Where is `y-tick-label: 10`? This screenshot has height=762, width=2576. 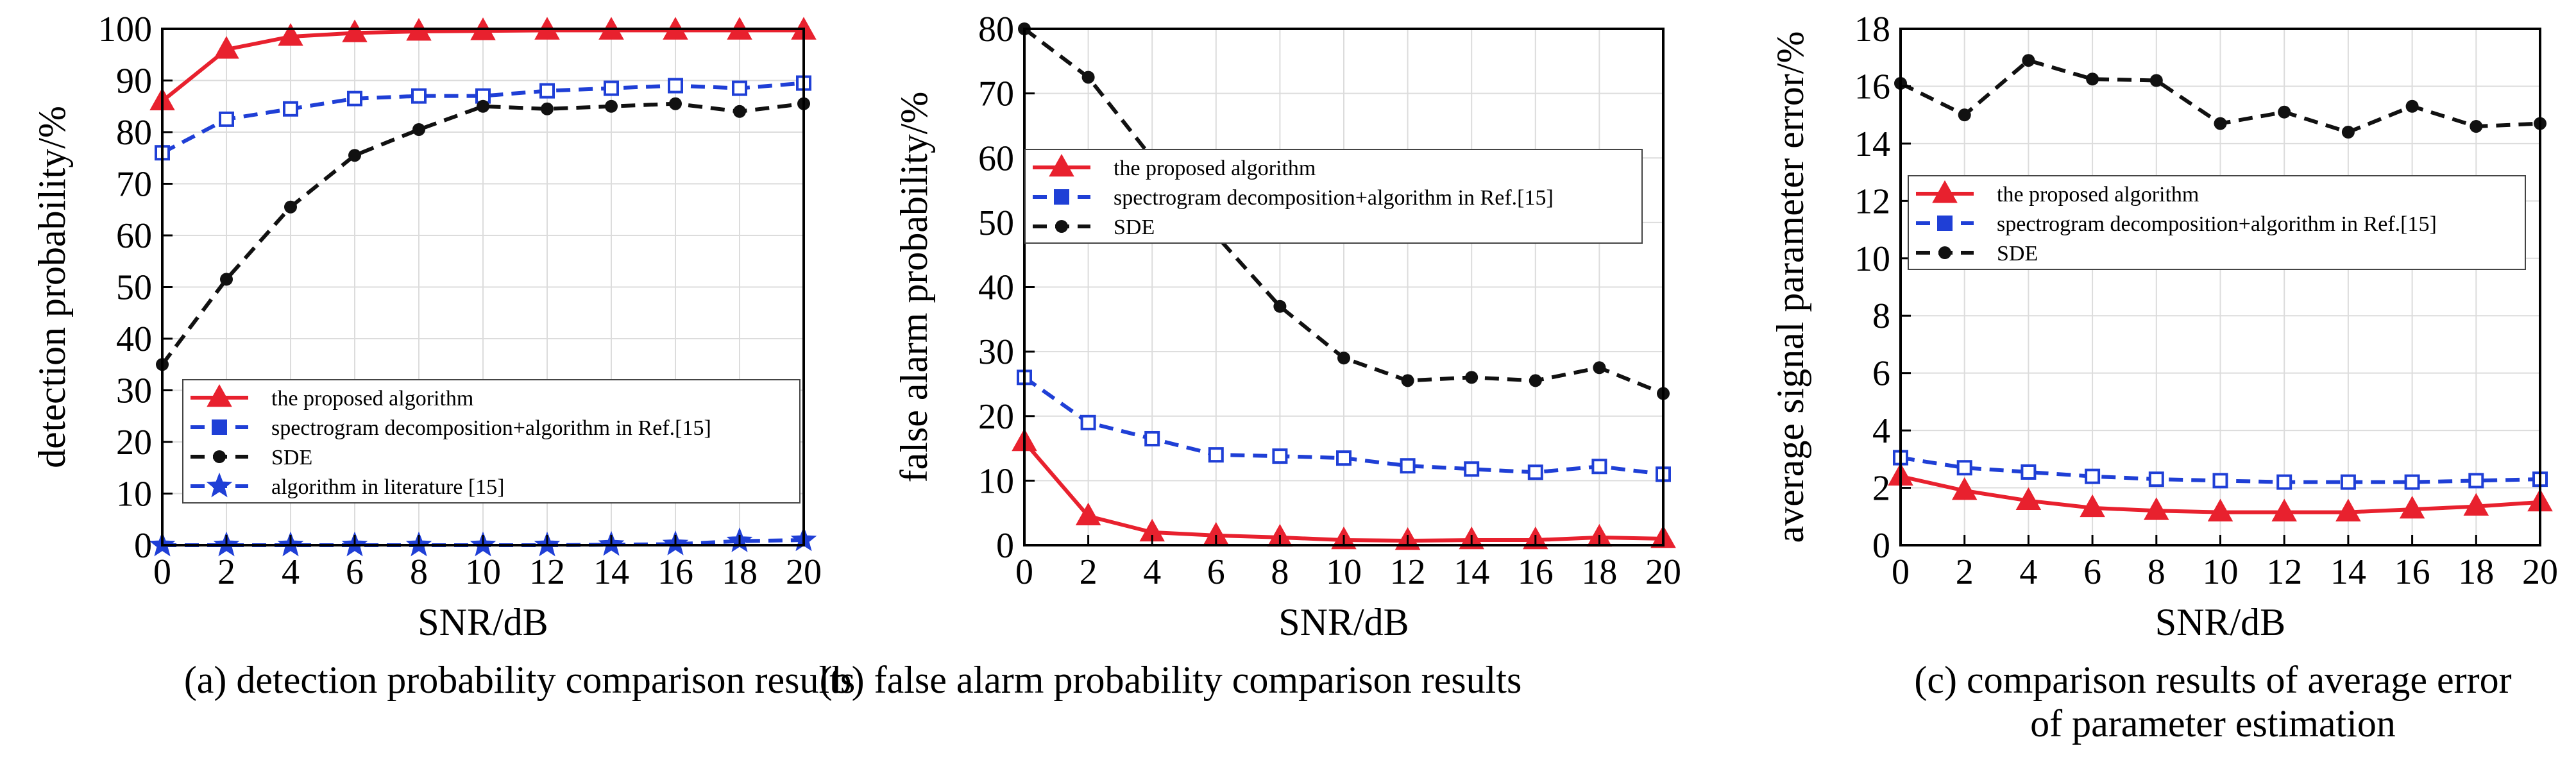
y-tick-label: 10 is located at coordinates (134, 494).